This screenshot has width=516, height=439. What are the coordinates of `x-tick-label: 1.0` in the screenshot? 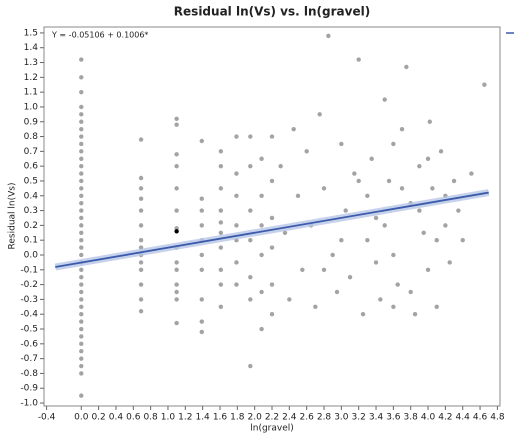 It's located at (168, 418).